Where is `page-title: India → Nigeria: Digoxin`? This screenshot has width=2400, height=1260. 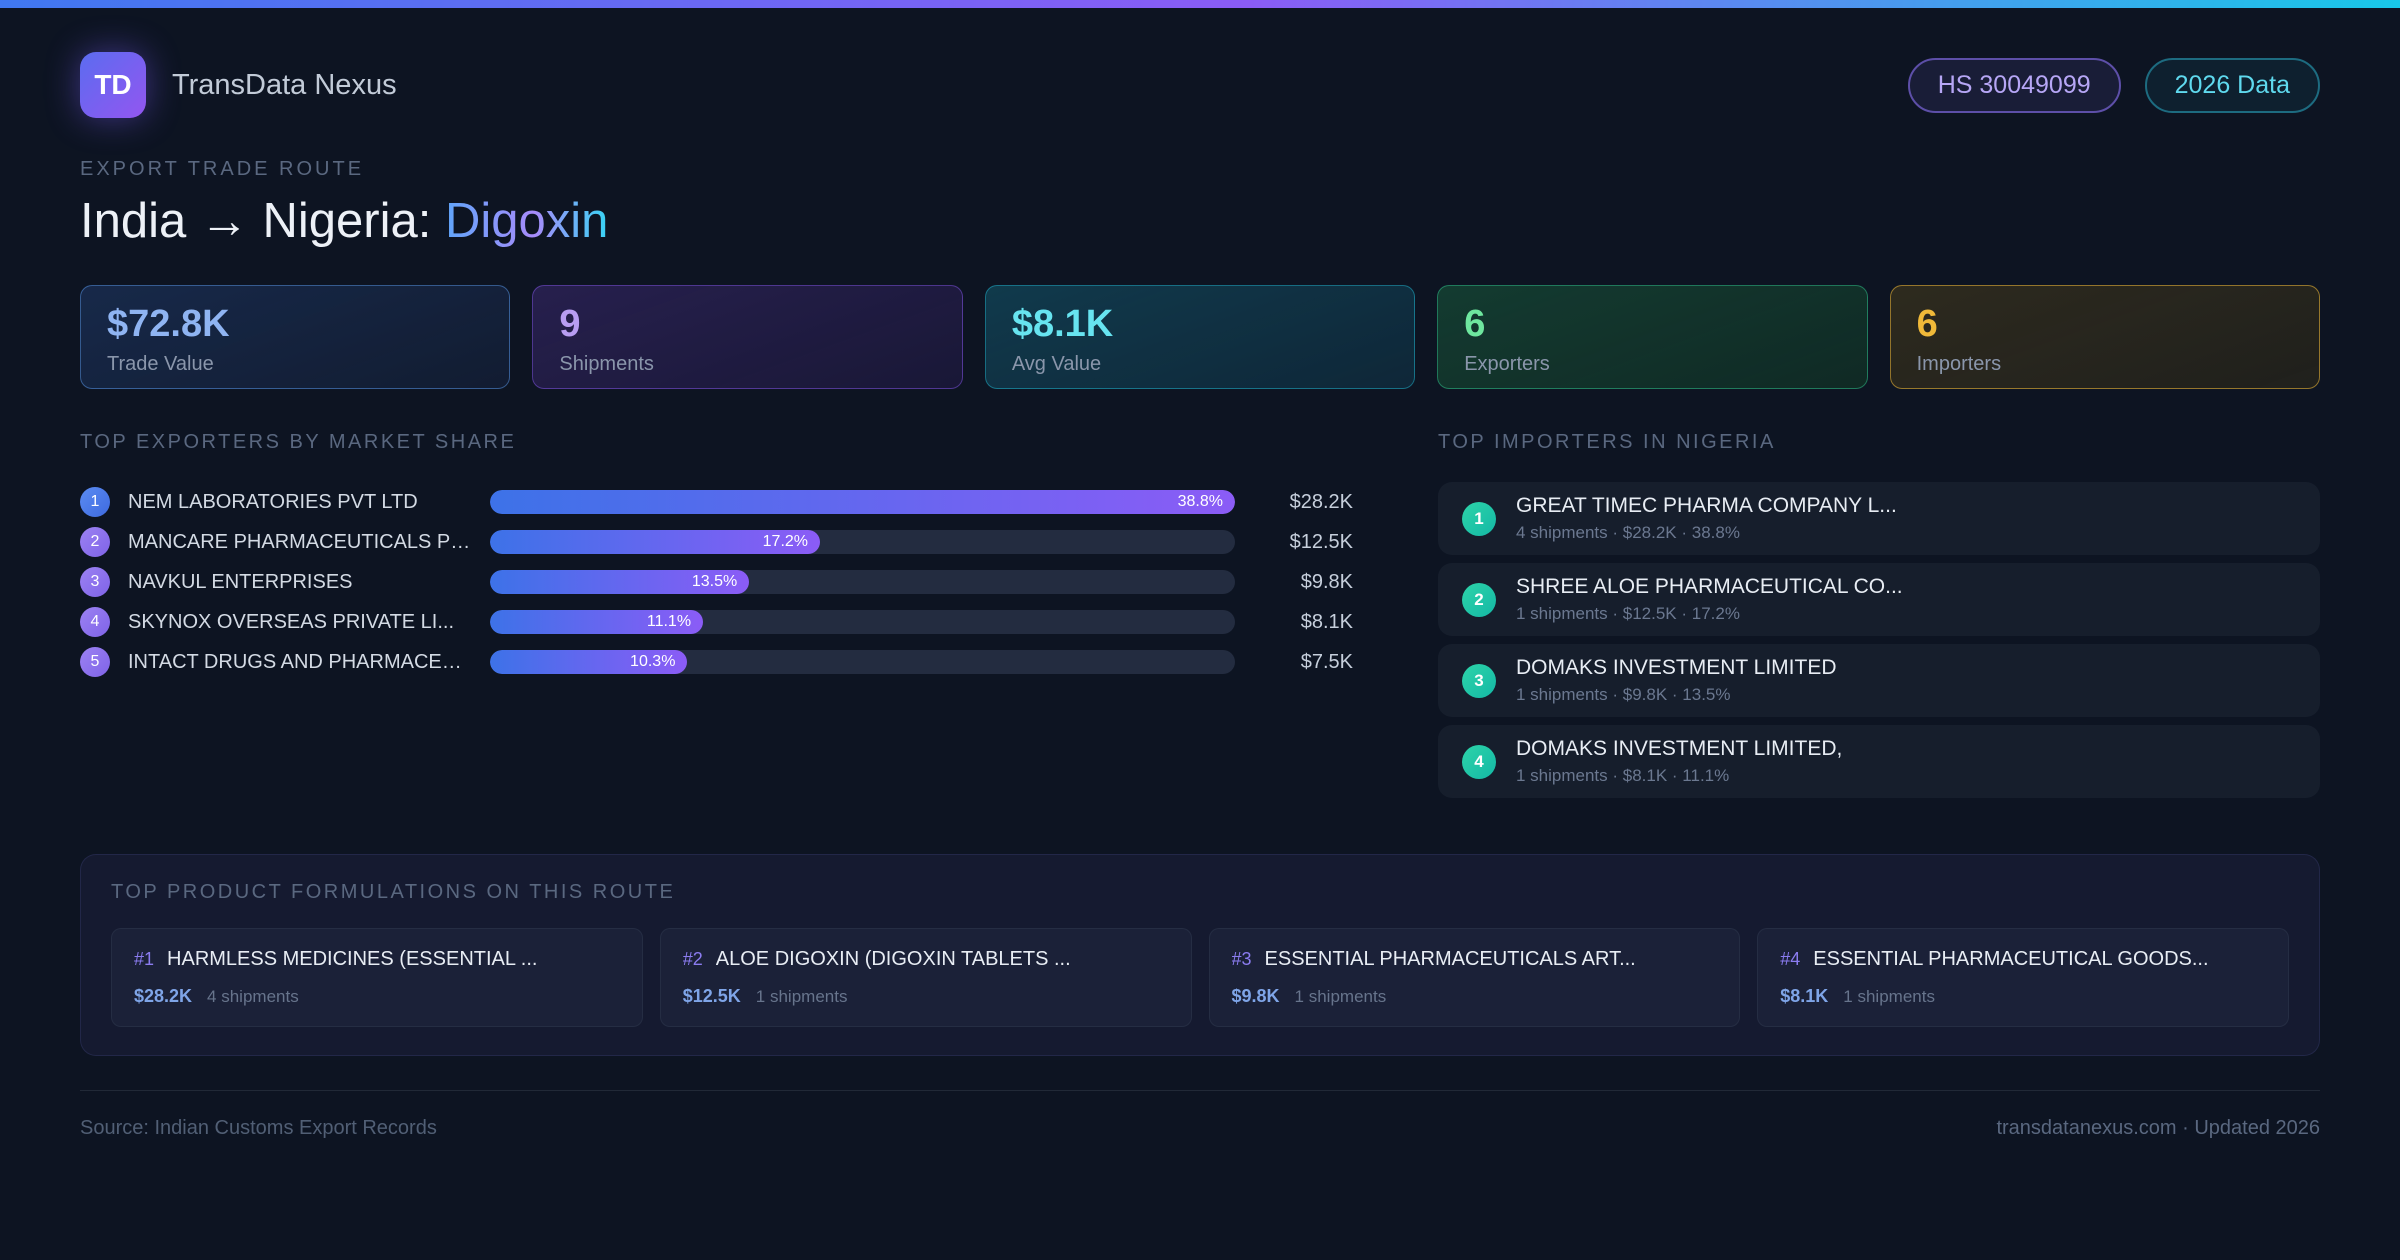
page-title: India → Nigeria: Digoxin is located at coordinates (1200, 221).